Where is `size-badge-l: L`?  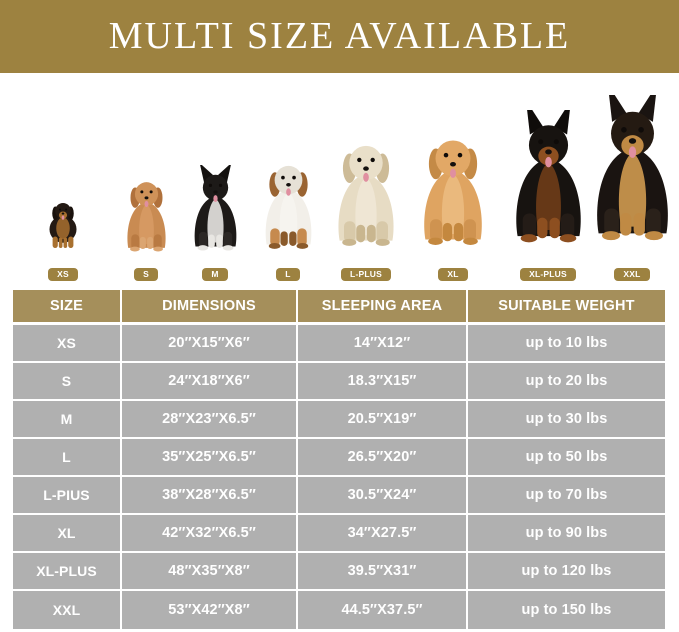
size-badge-l: L is located at coordinates (288, 274).